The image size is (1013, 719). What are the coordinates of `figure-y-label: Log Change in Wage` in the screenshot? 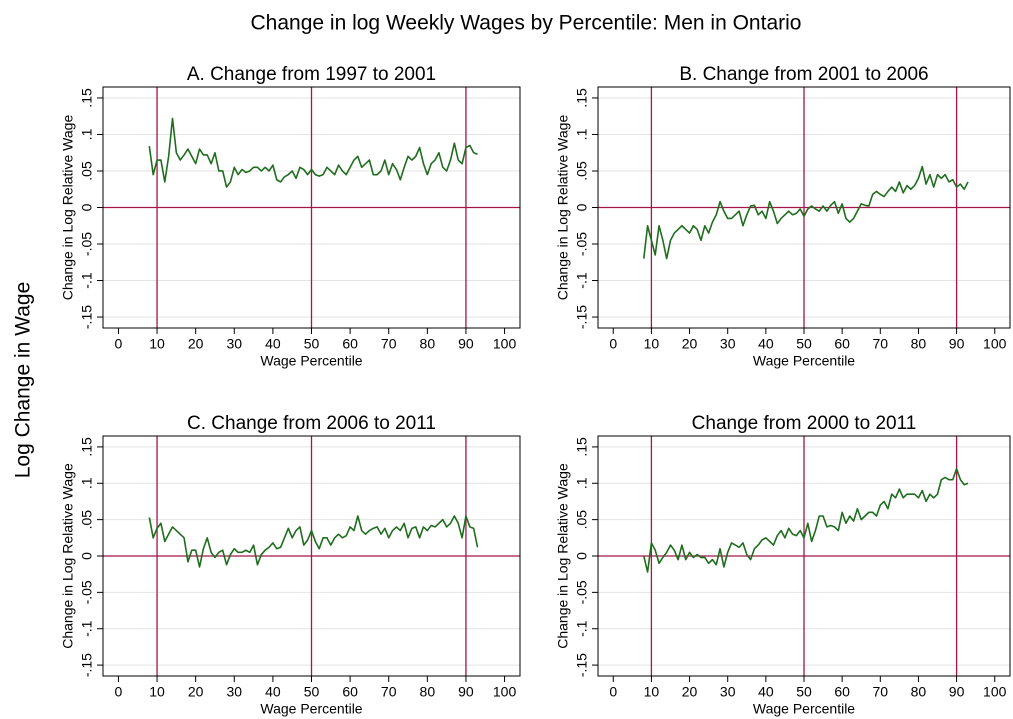 It's located at (23, 380).